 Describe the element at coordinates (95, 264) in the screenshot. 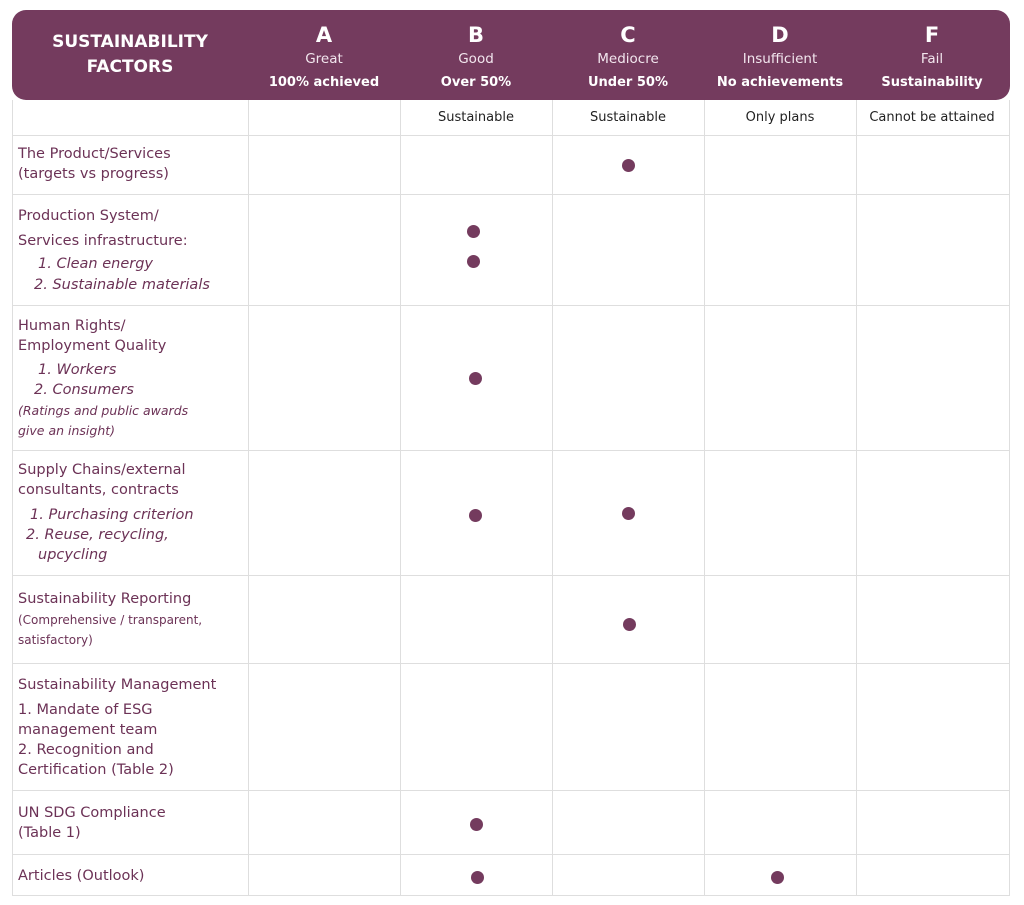

I see `factor-item: 1. Clean energy` at that location.